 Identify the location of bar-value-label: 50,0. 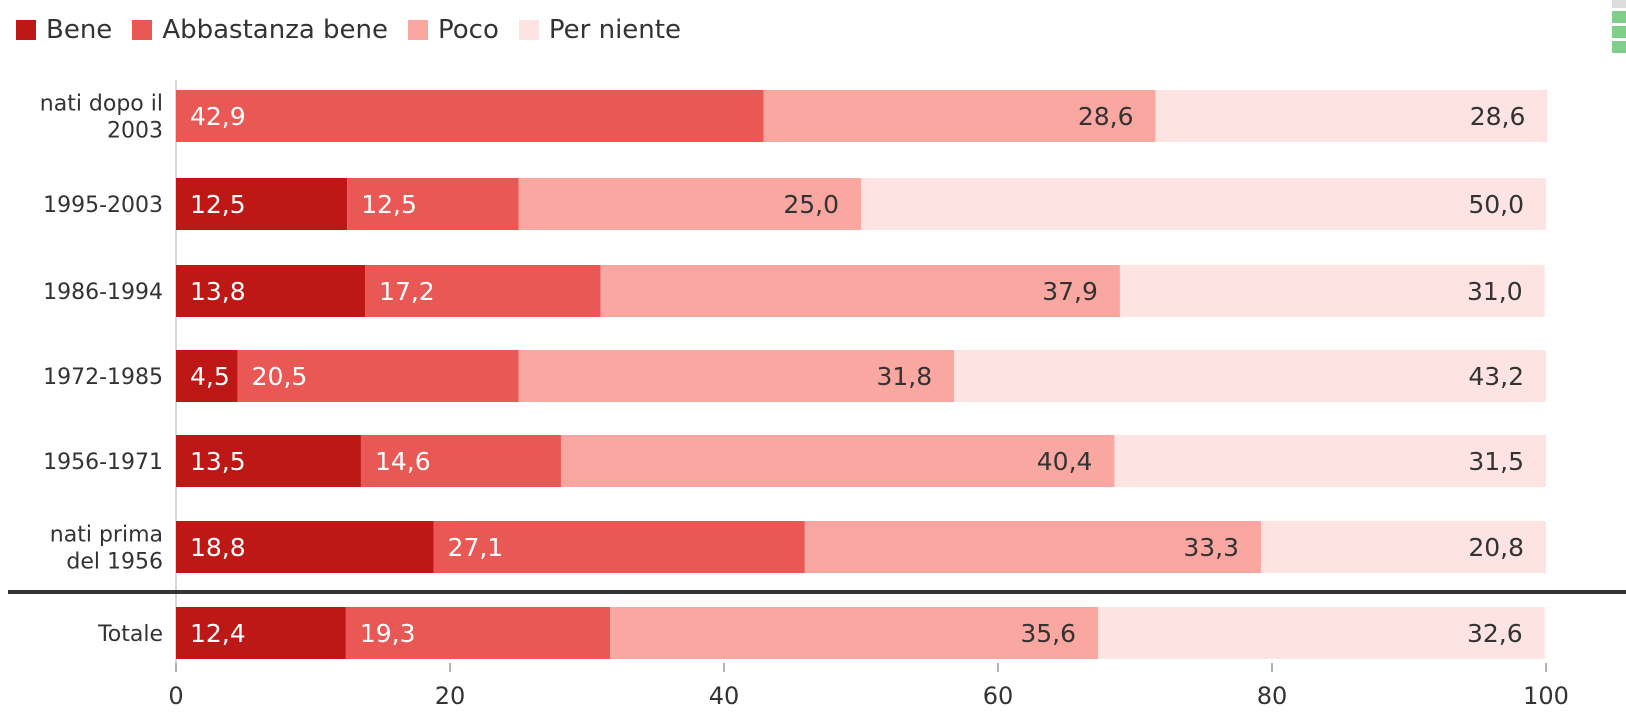
(1496, 204).